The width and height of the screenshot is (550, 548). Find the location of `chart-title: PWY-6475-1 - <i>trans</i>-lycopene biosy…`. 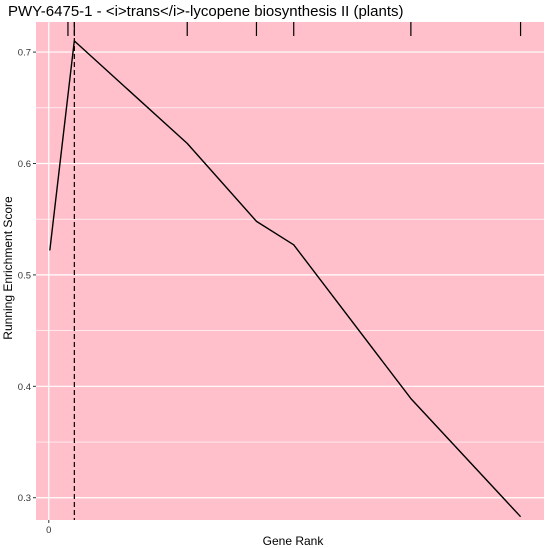

chart-title: PWY-6475-1 - <i>trans</i>-lycopene biosy… is located at coordinates (205, 11).